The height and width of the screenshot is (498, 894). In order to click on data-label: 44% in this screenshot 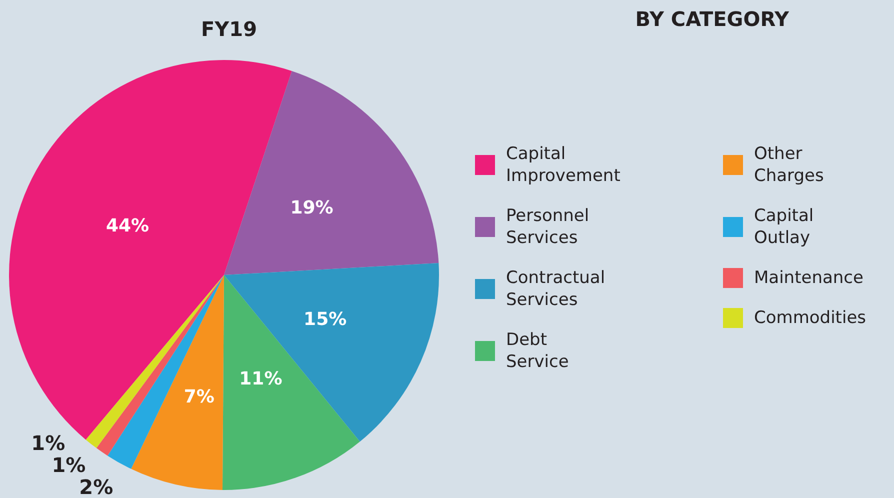, I will do `click(128, 225)`.